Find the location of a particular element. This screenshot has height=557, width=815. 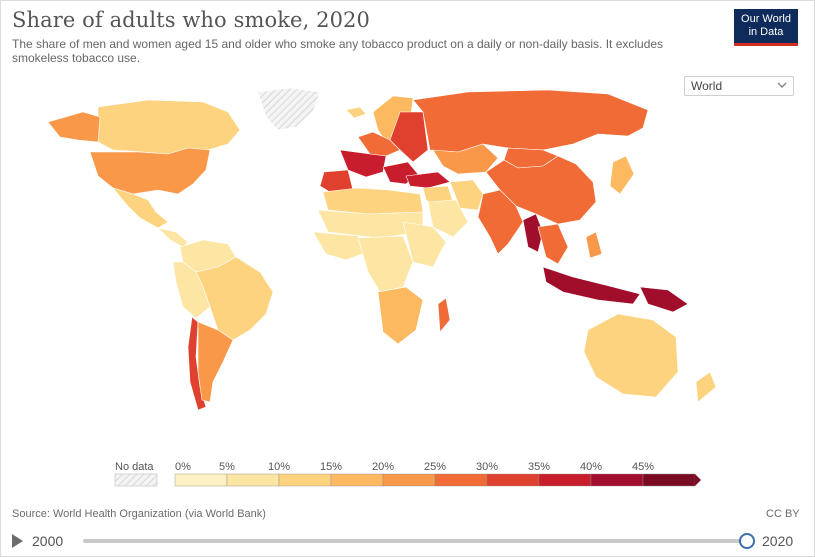

country-mexico is located at coordinates (140, 208).